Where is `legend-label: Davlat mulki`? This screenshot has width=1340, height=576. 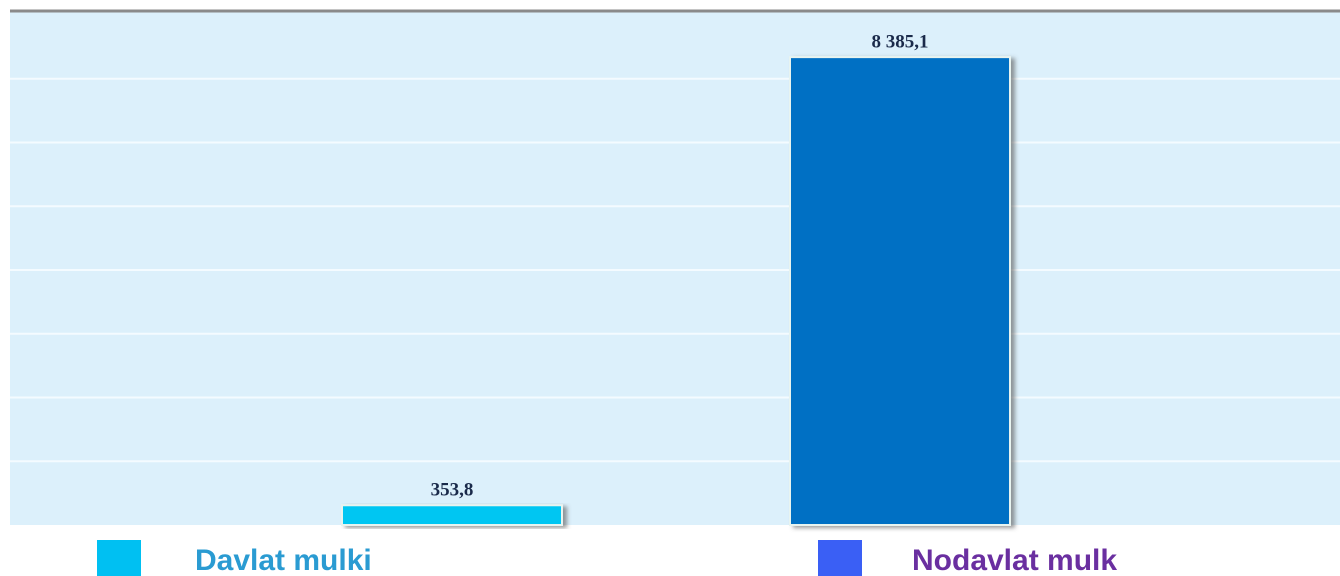
legend-label: Davlat mulki is located at coordinates (283, 560).